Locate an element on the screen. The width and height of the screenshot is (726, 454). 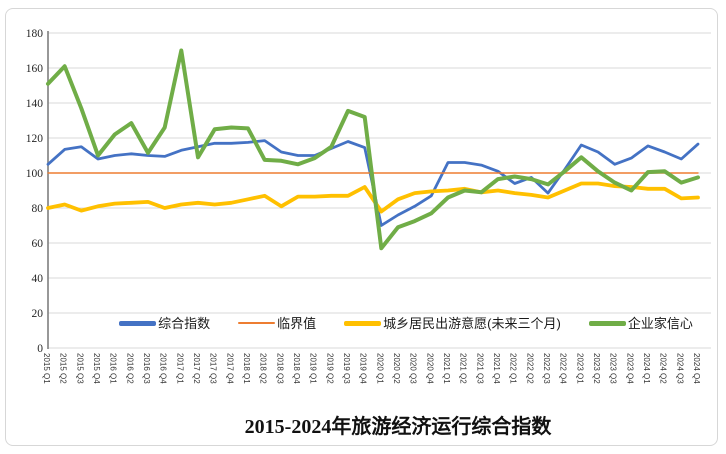
y-tick-label: 0 is located at coordinates (40, 349).